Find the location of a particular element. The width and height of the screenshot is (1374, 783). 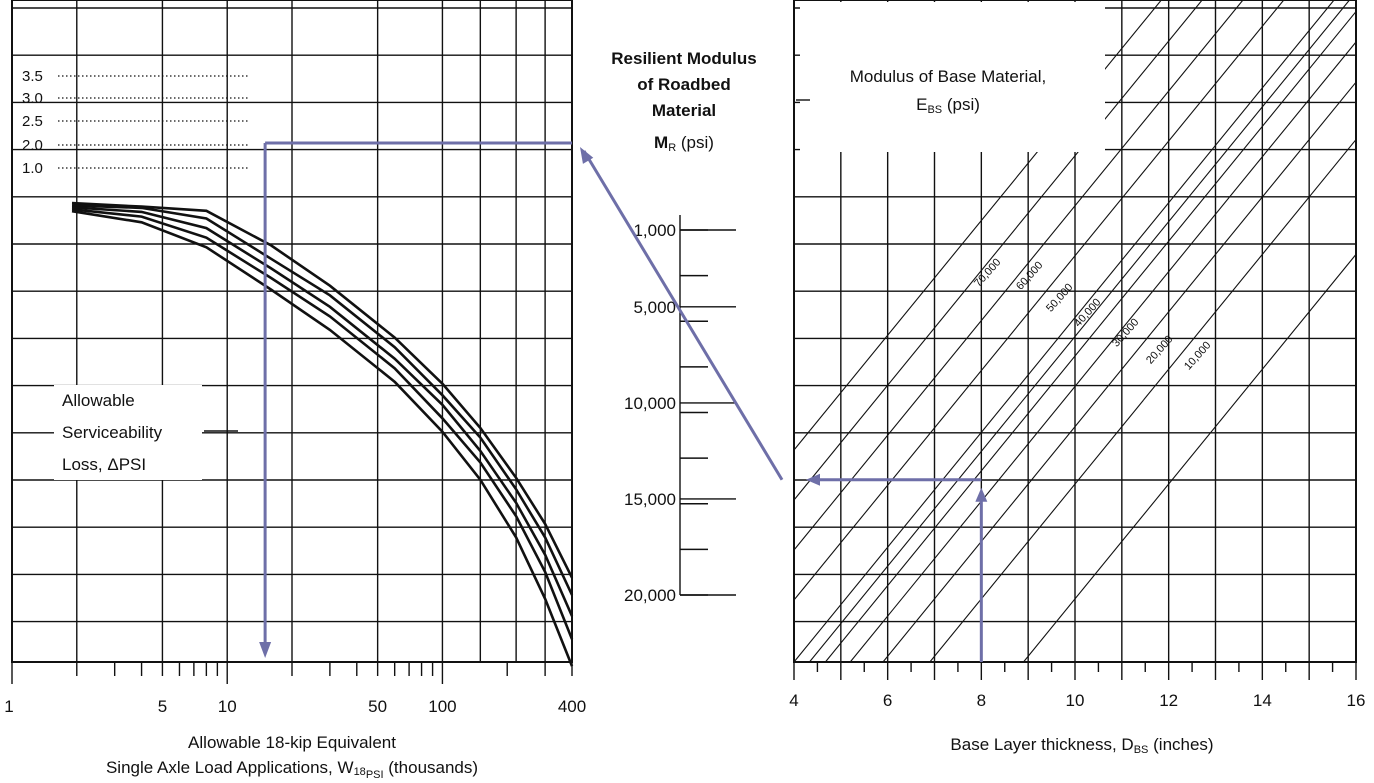

right-x-axis-title-tail: (inches) is located at coordinates (1180, 744).